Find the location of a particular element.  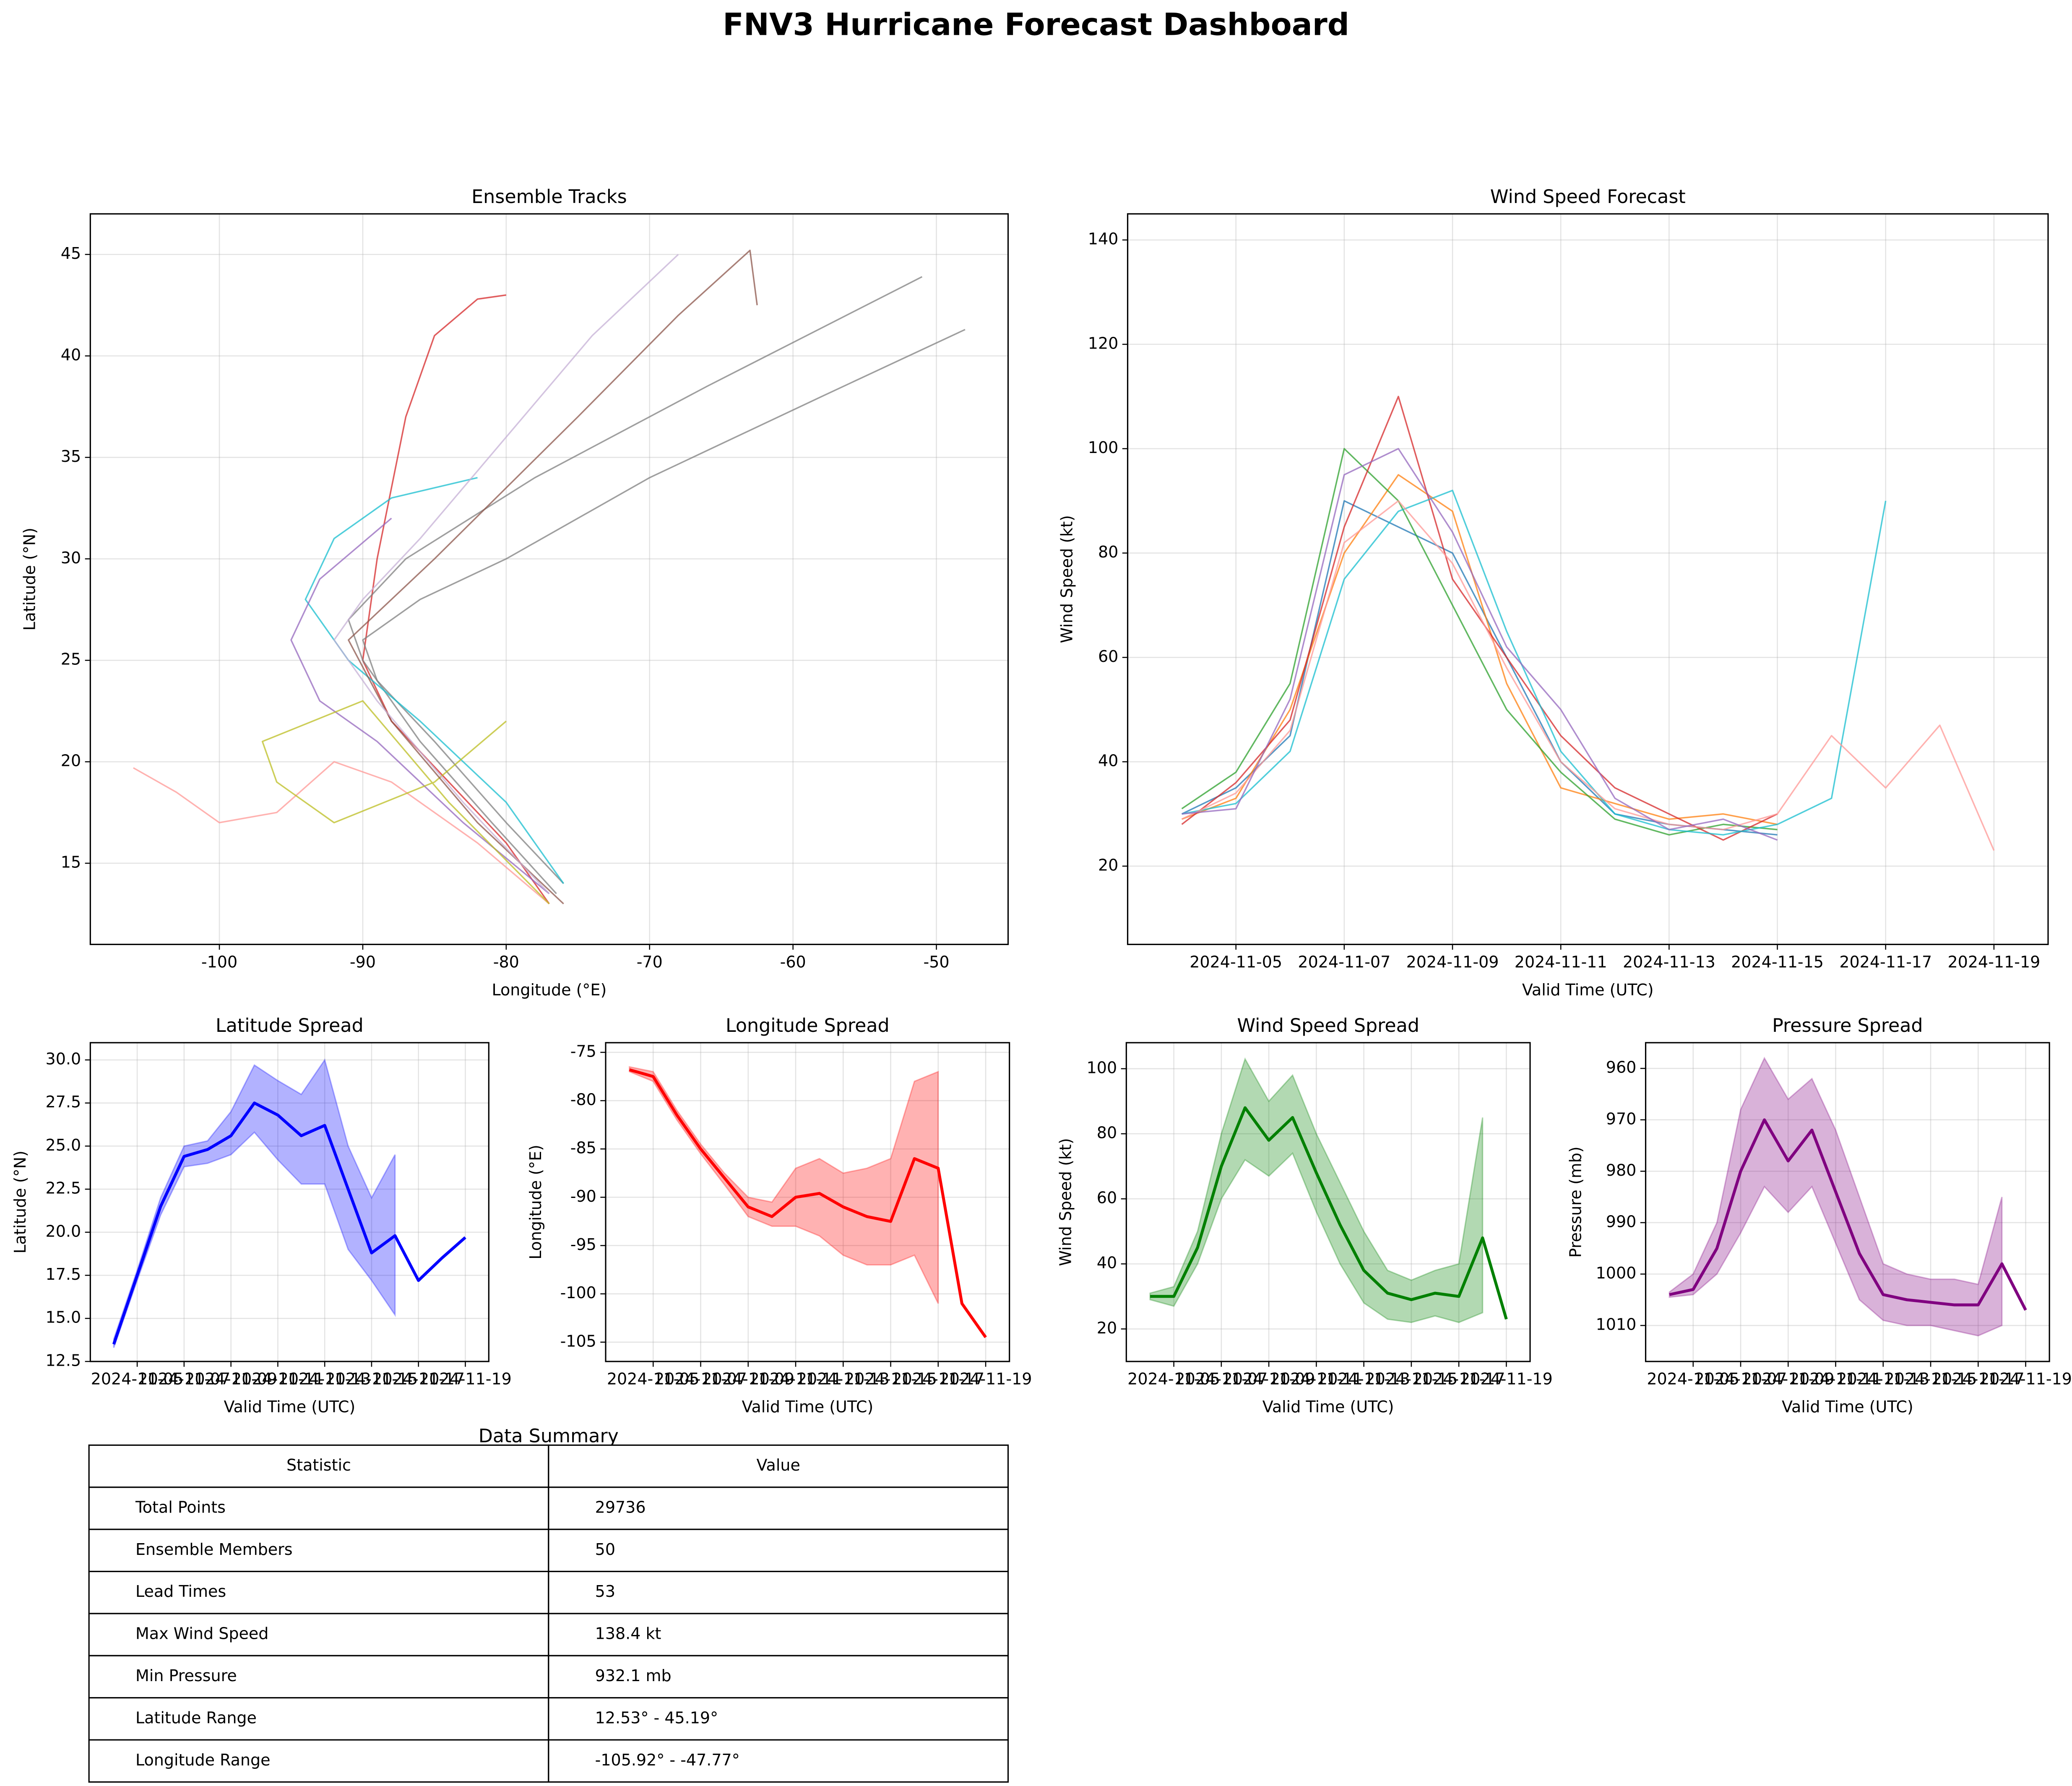

y-tick-label: 140 is located at coordinates (1103, 239).